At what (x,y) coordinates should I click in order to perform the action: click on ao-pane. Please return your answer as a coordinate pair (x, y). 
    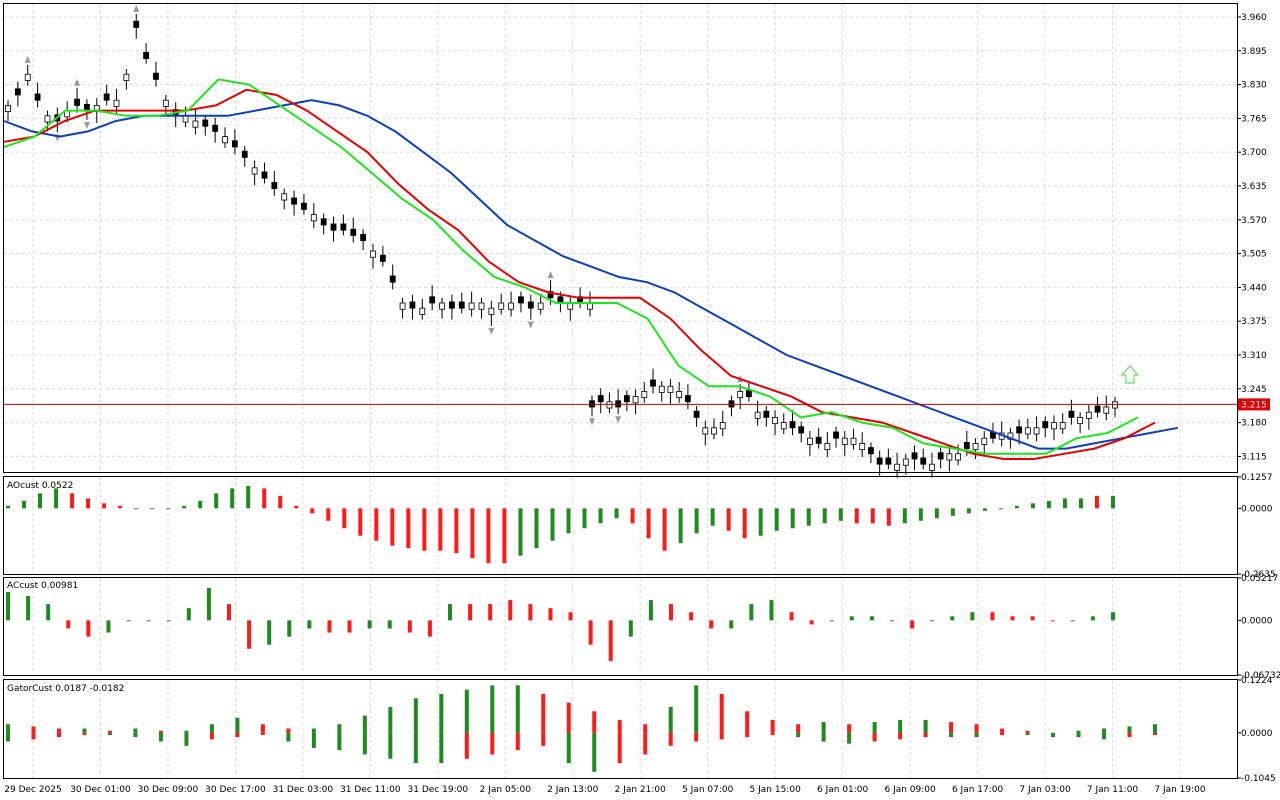
    Looking at the image, I should click on (560, 524).